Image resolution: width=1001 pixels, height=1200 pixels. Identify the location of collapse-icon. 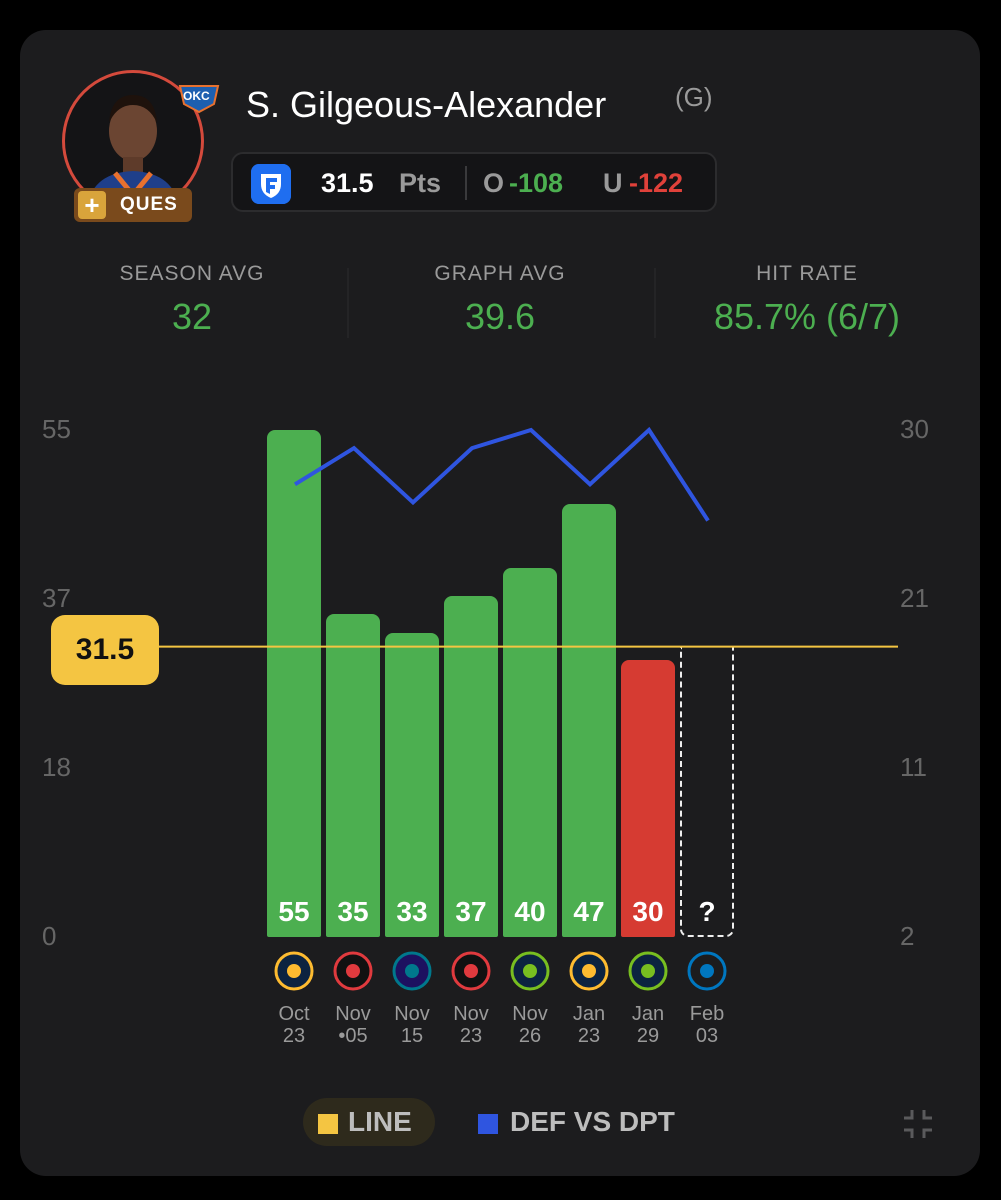
(918, 1124).